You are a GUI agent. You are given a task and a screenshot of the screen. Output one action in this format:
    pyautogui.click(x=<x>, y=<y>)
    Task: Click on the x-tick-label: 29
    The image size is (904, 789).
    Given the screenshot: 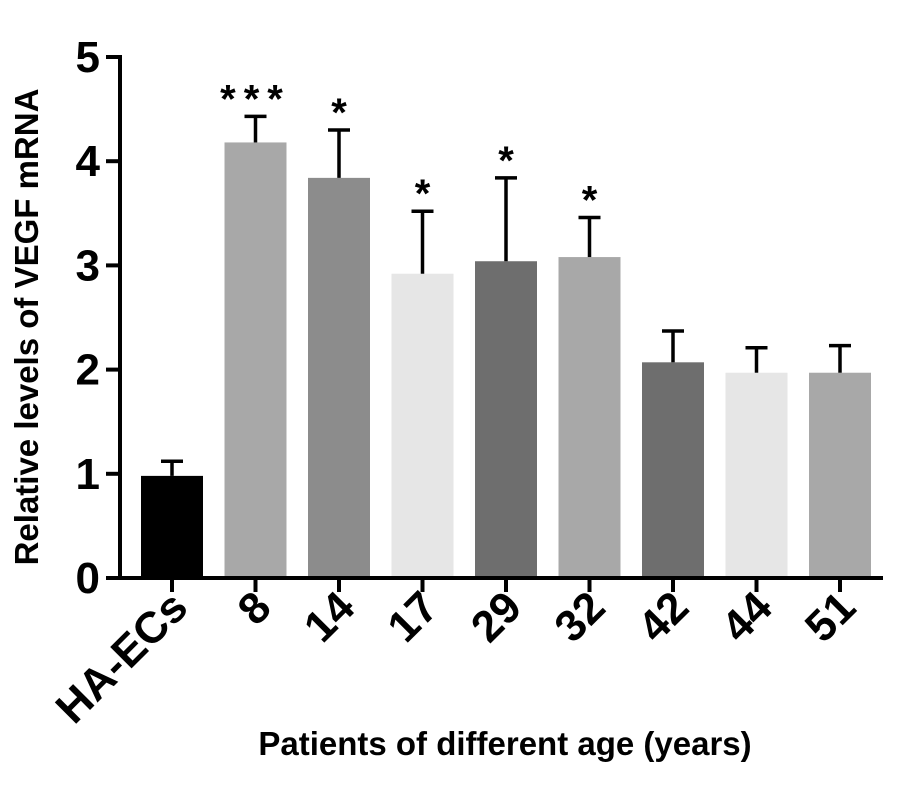 What is the action you would take?
    pyautogui.click(x=496, y=616)
    